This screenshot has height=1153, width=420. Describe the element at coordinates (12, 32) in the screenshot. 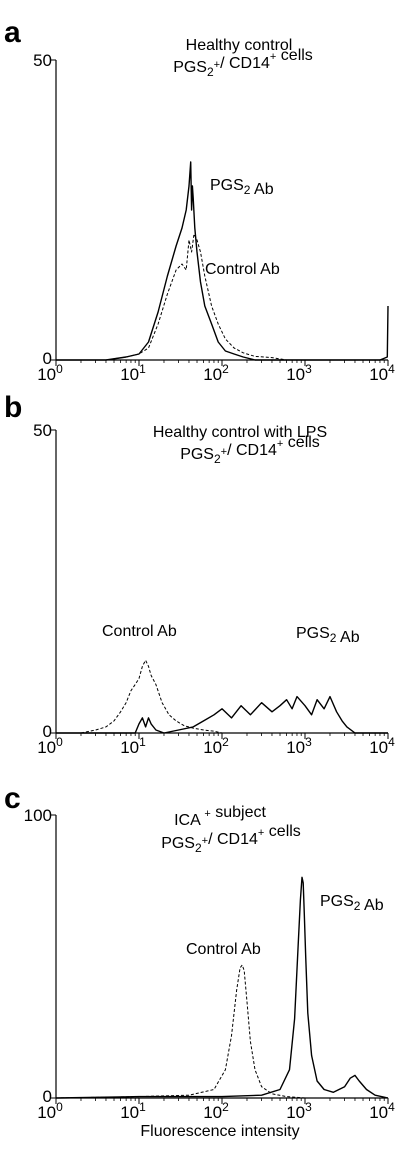

I see `panel-letter: a` at that location.